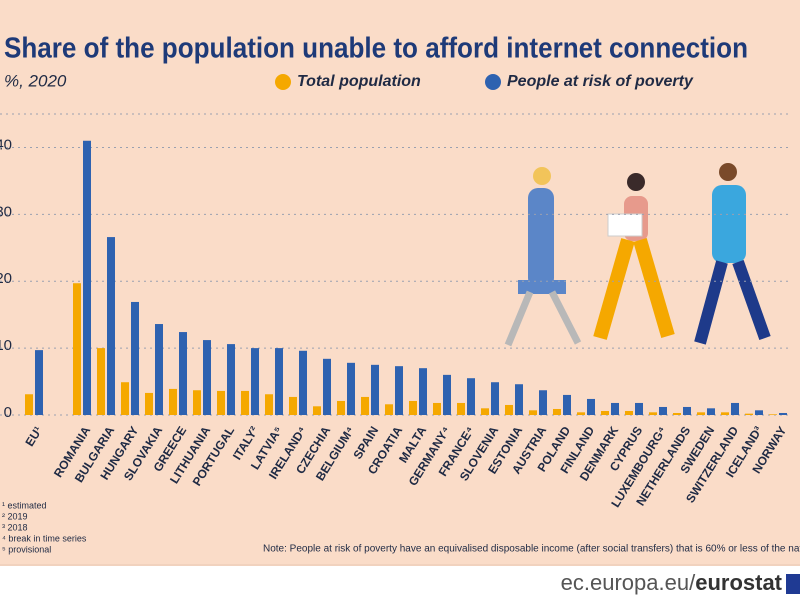  I want to click on footer-band, so click(400, 583).